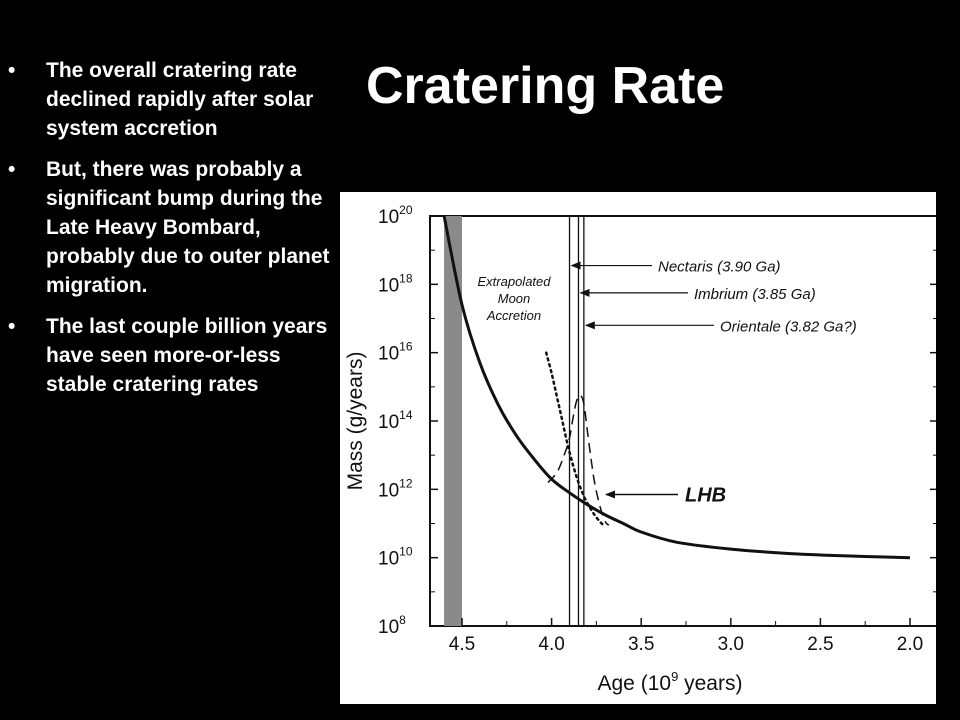 The image size is (960, 720). Describe the element at coordinates (453, 421) in the screenshot. I see `shaded-band` at that location.